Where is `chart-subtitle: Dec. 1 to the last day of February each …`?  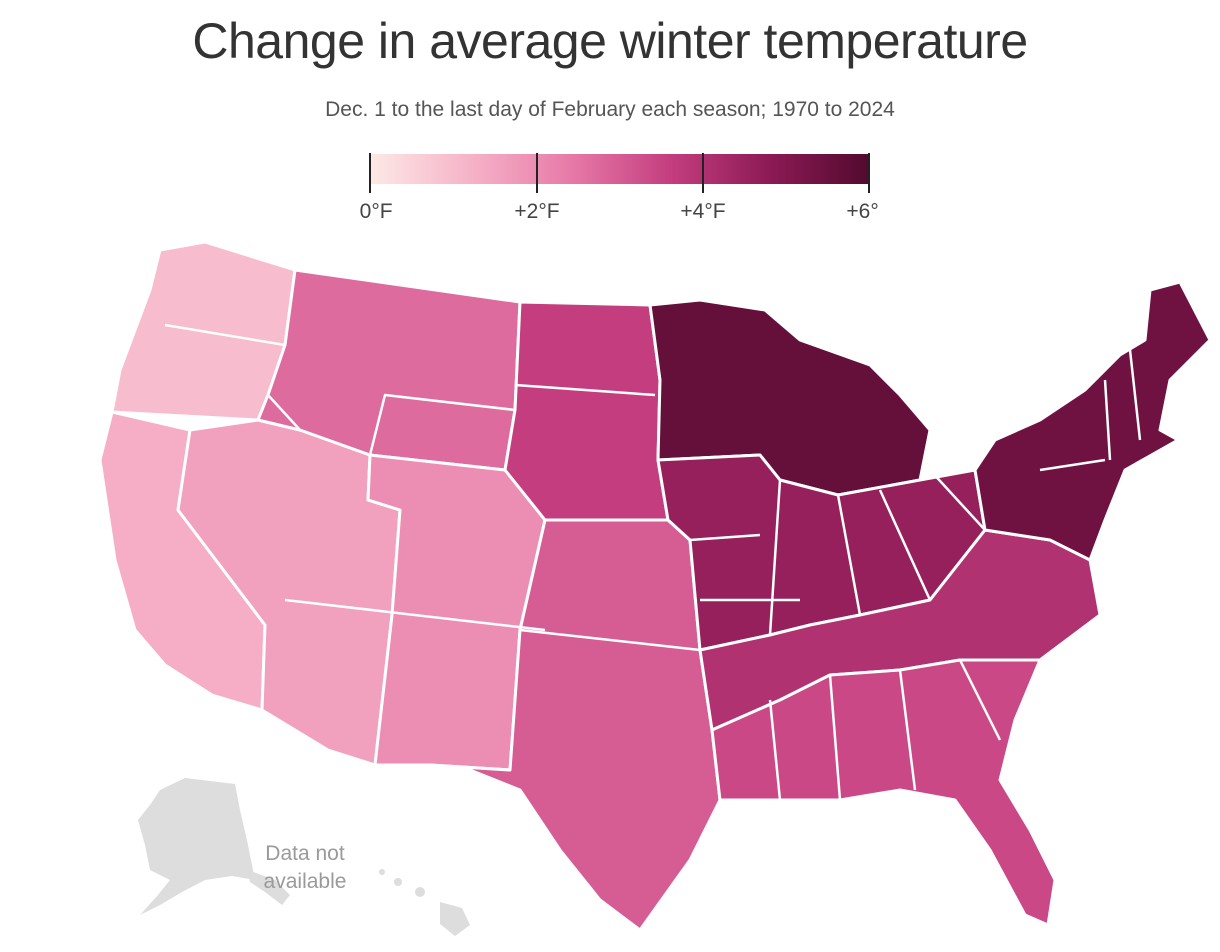 chart-subtitle: Dec. 1 to the last day of February each … is located at coordinates (610, 109).